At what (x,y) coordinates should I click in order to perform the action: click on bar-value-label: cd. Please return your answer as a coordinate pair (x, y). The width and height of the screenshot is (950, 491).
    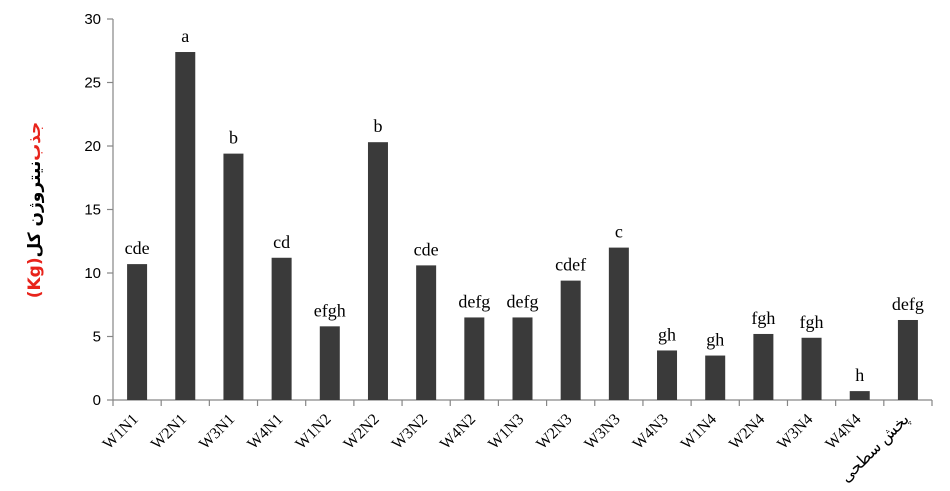
    Looking at the image, I should click on (281, 242).